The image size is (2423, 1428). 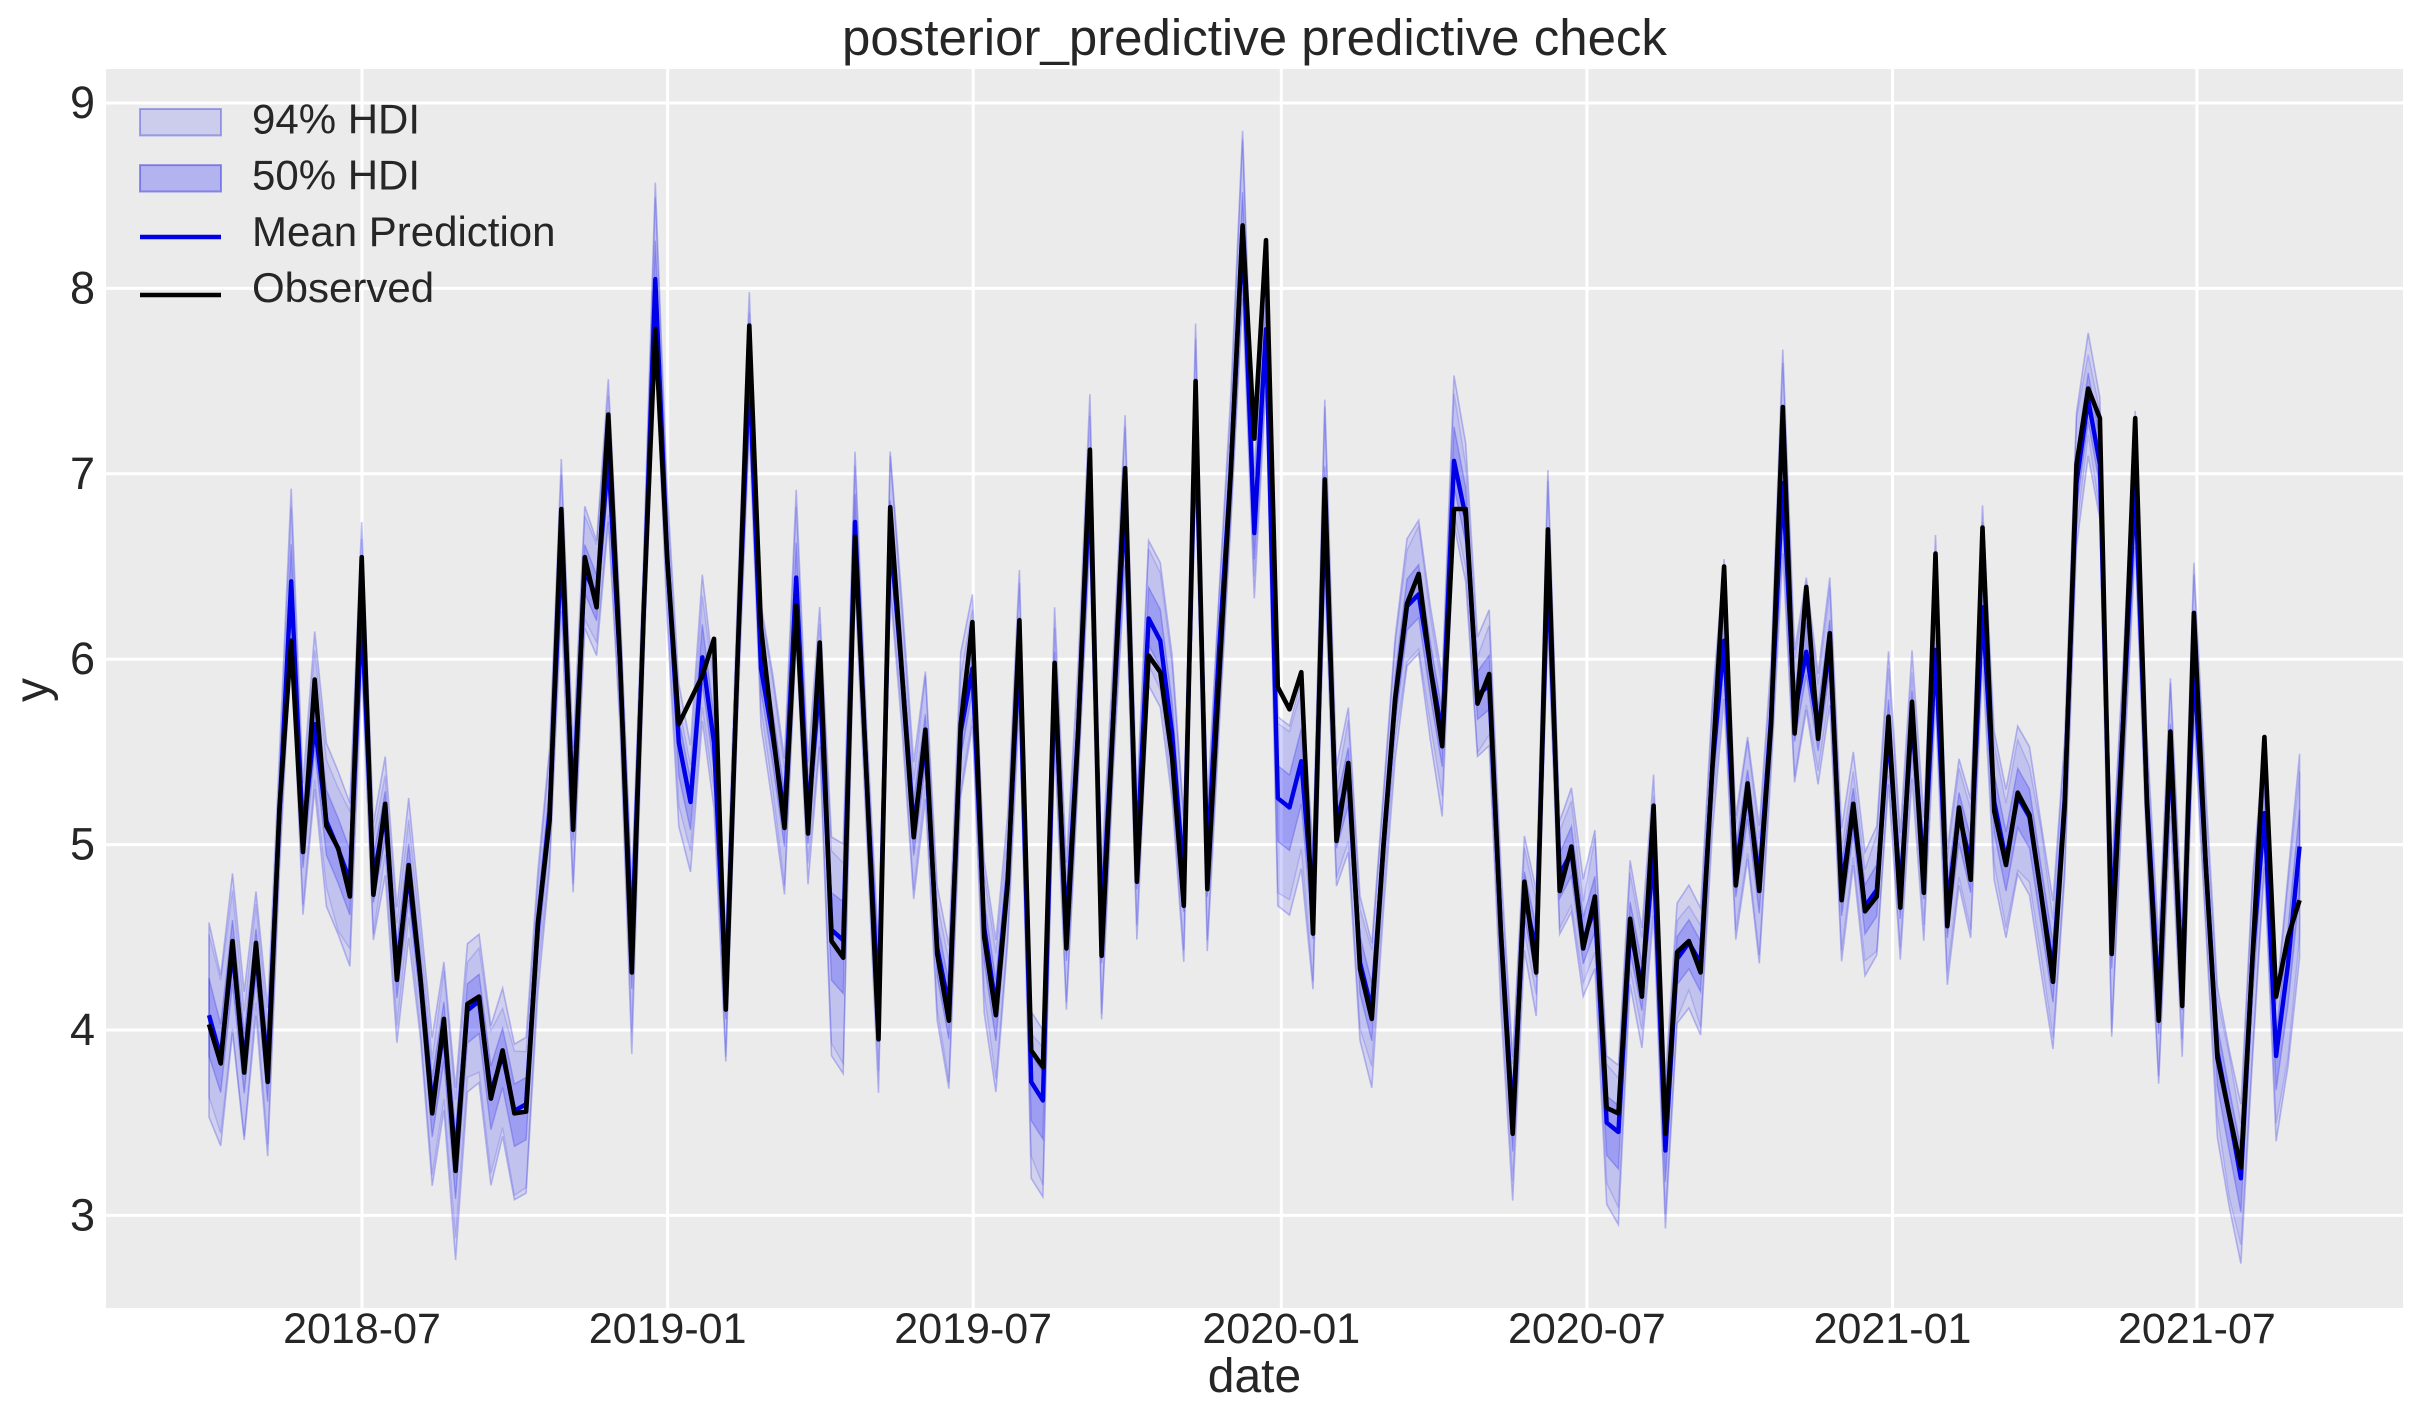 What do you see at coordinates (668, 1329) in the screenshot?
I see `svg-text: 2019-01` at bounding box center [668, 1329].